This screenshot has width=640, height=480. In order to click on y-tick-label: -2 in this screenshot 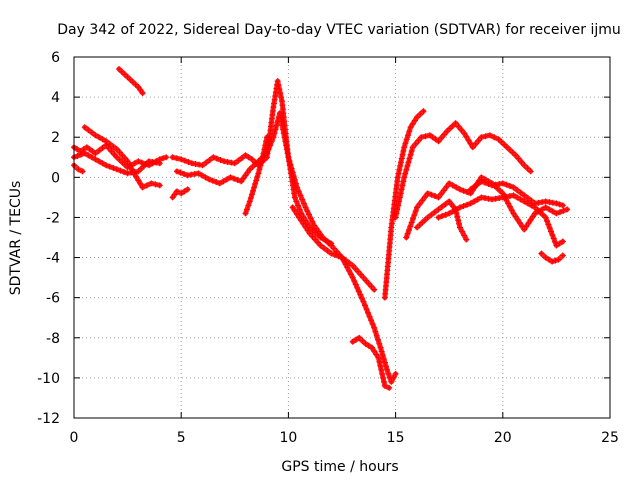, I will do `click(53, 218)`.